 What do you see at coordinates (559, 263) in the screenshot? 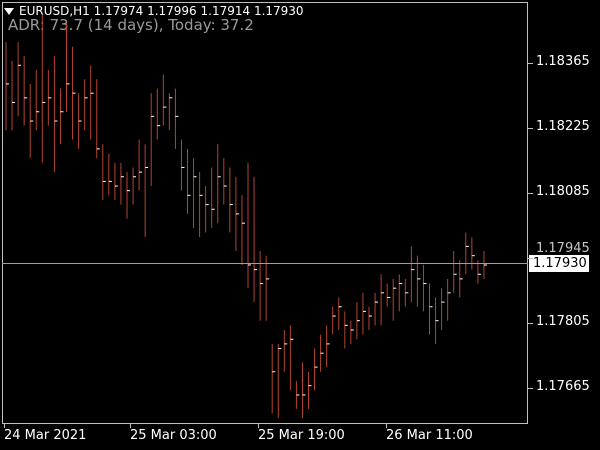
I see `current-price-label: 1.17930` at bounding box center [559, 263].